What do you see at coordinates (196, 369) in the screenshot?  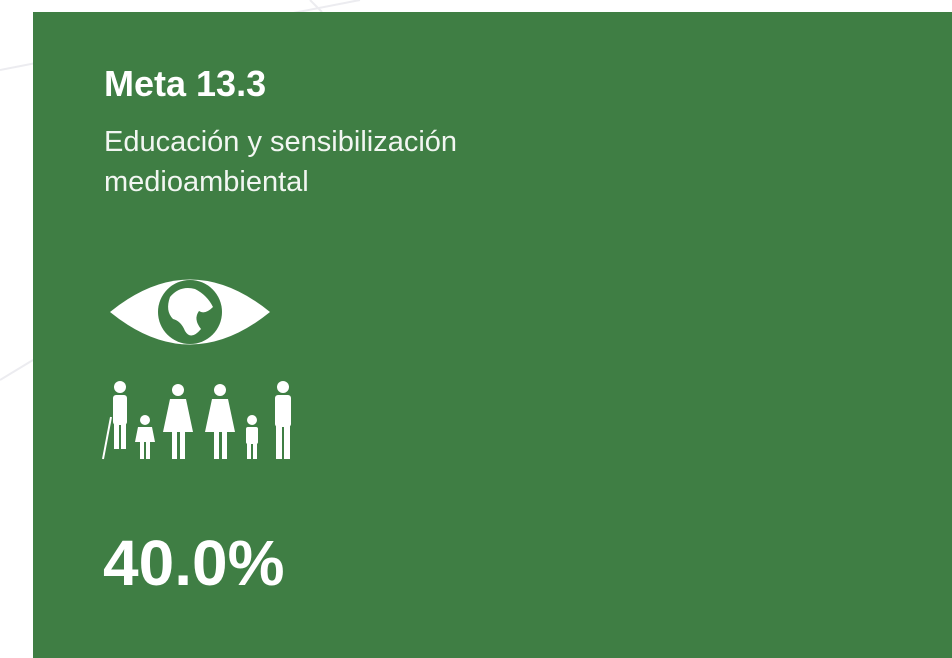 I see `education-icon` at bounding box center [196, 369].